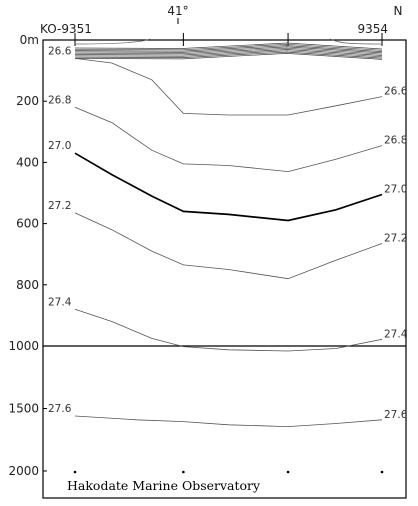 The image size is (418, 506). What do you see at coordinates (59, 100) in the screenshot?
I see `isopycnal-left-label: 26.8` at bounding box center [59, 100].